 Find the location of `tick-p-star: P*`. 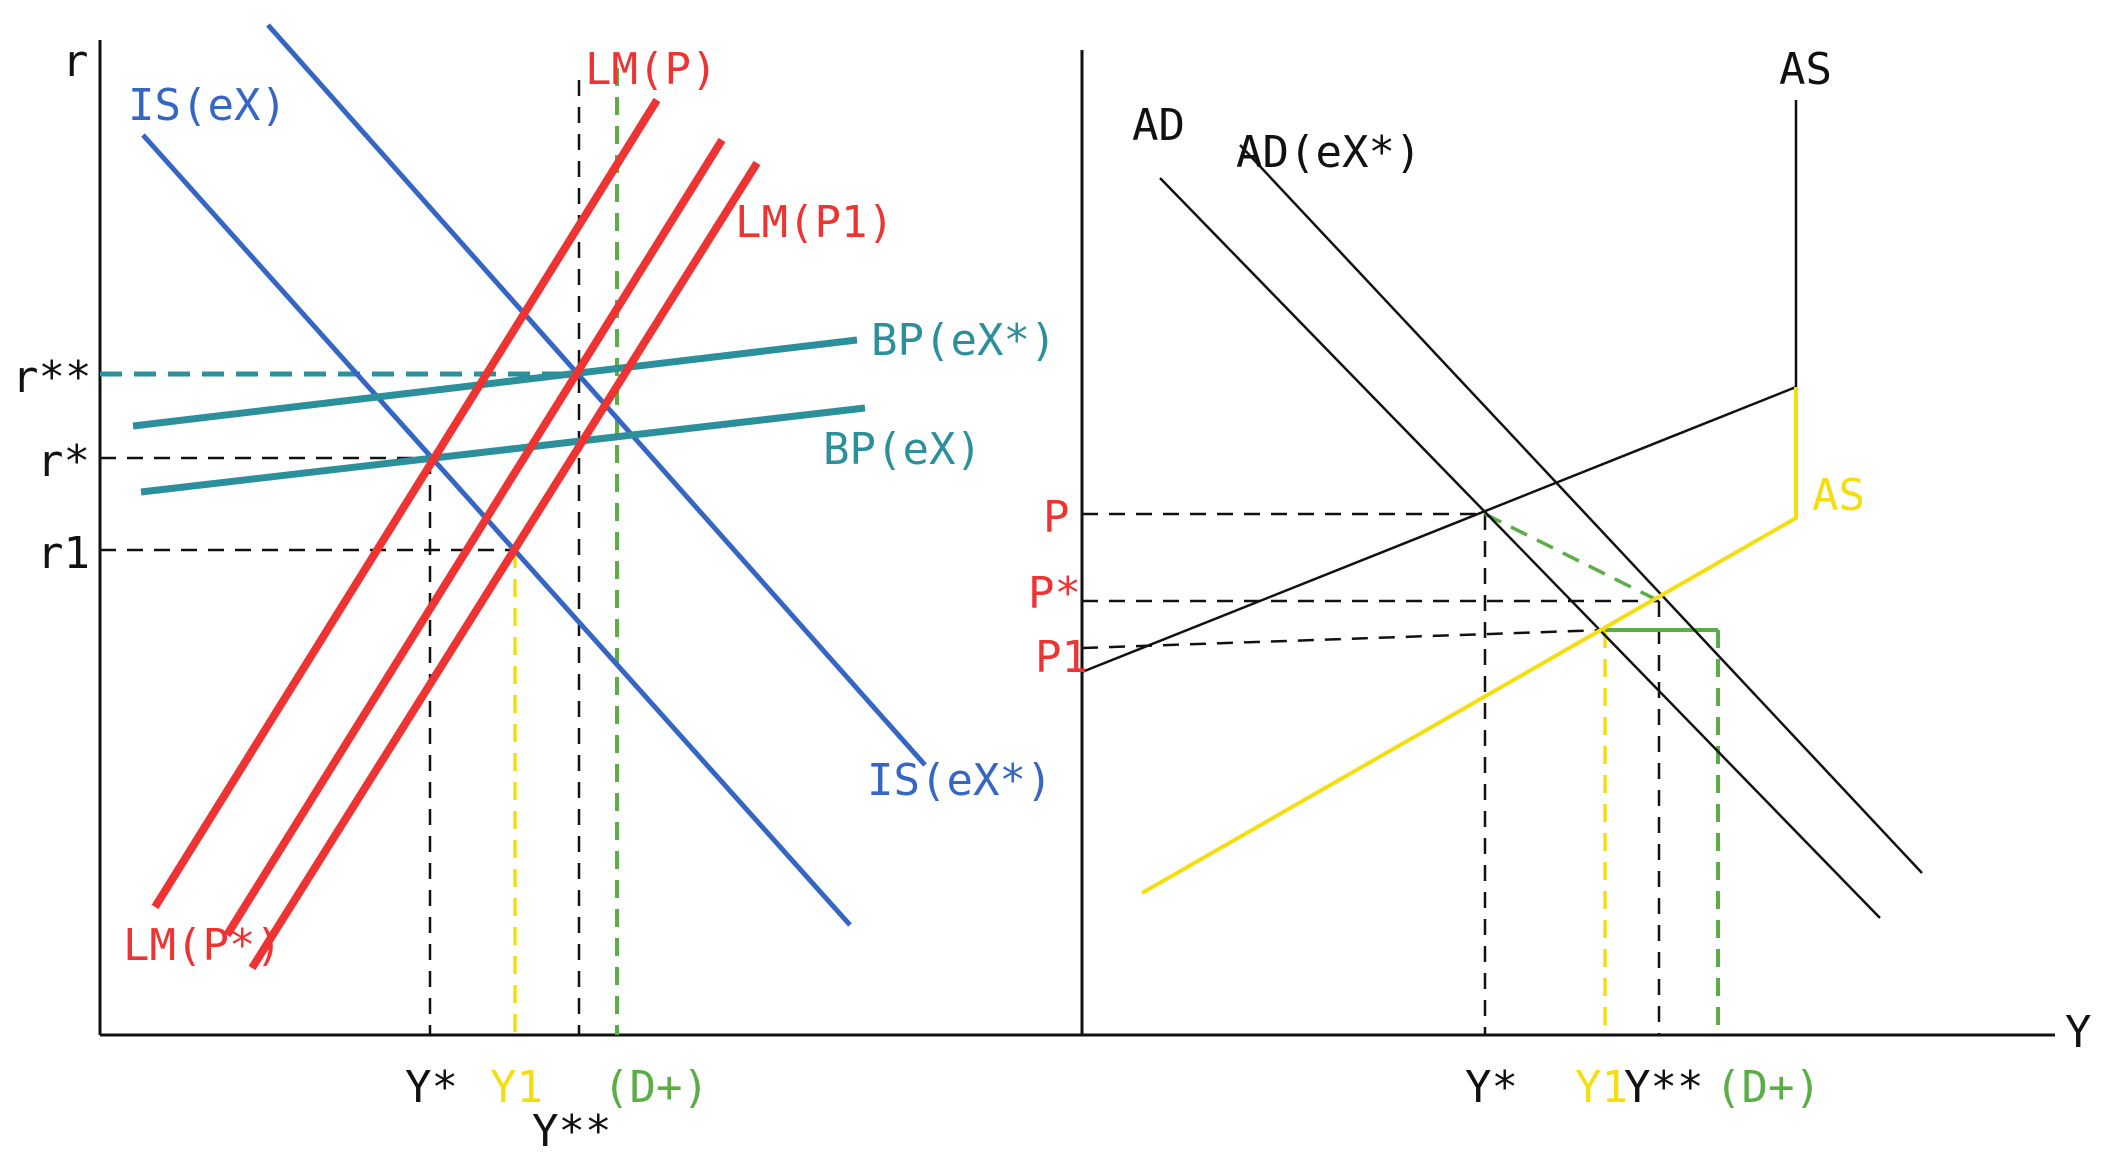

tick-p-star: P* is located at coordinates (1054, 593).